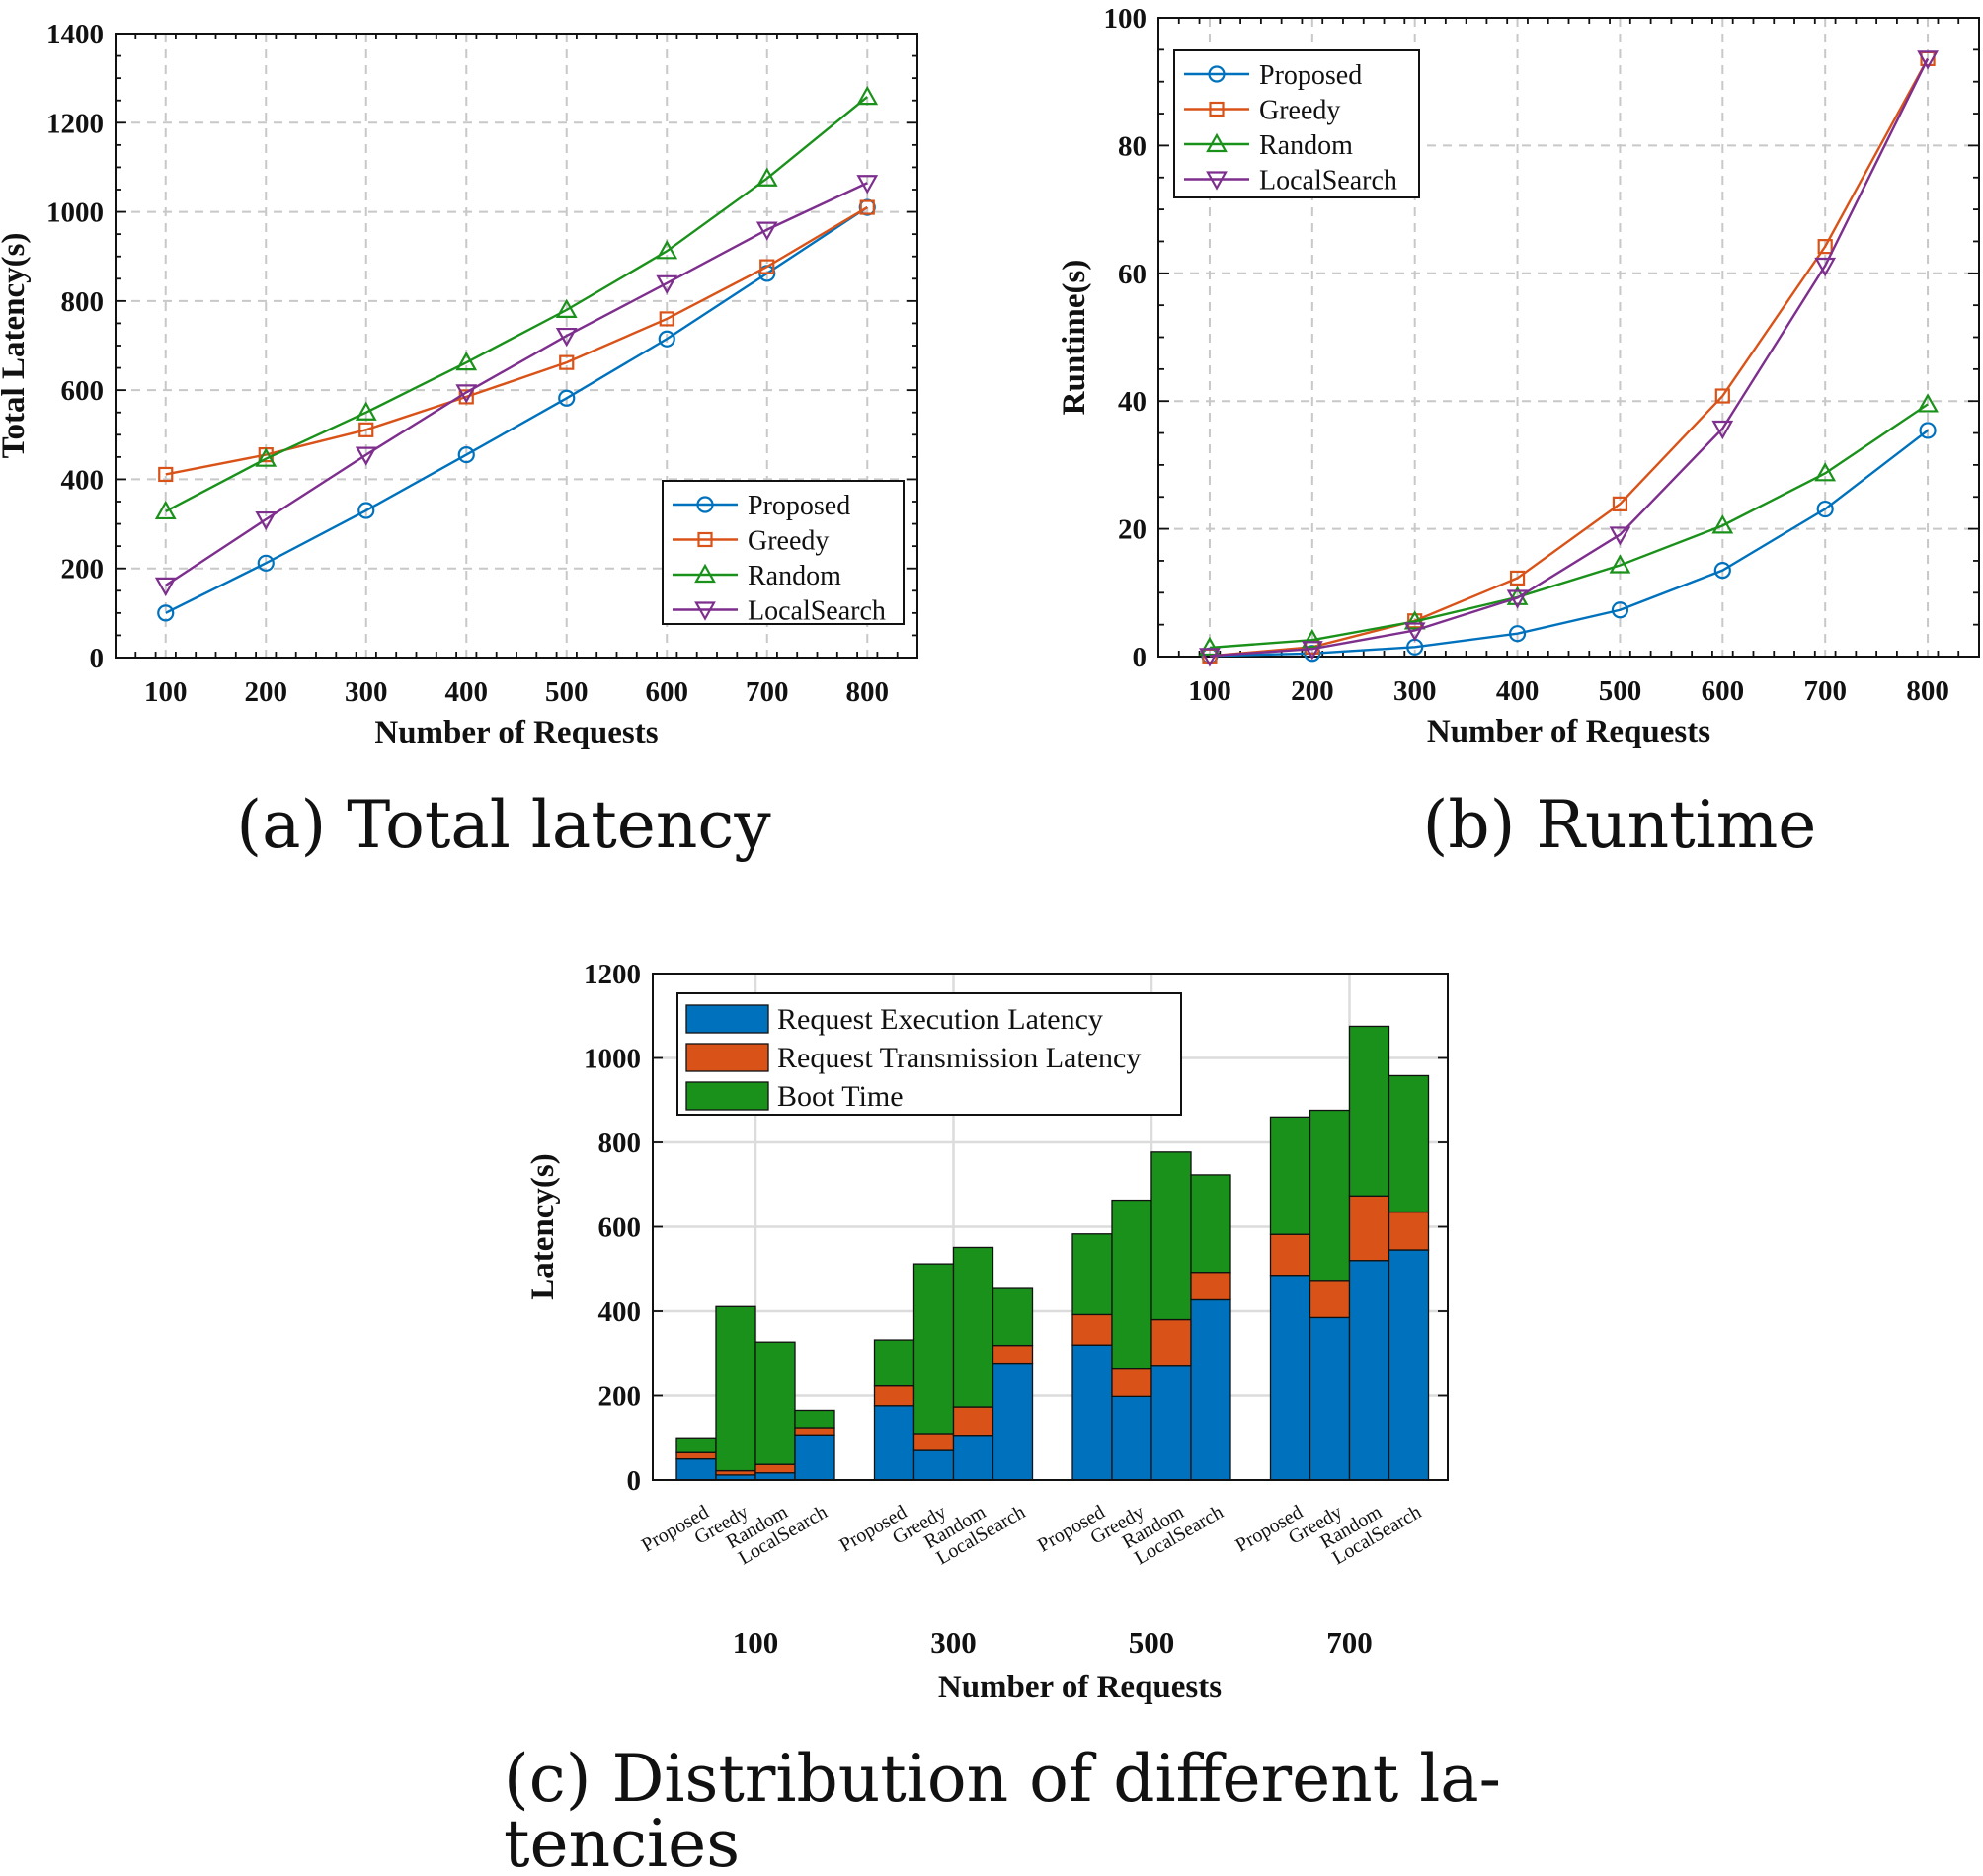  Describe the element at coordinates (1126, 19) in the screenshot. I see `y-tick-label: 100` at that location.